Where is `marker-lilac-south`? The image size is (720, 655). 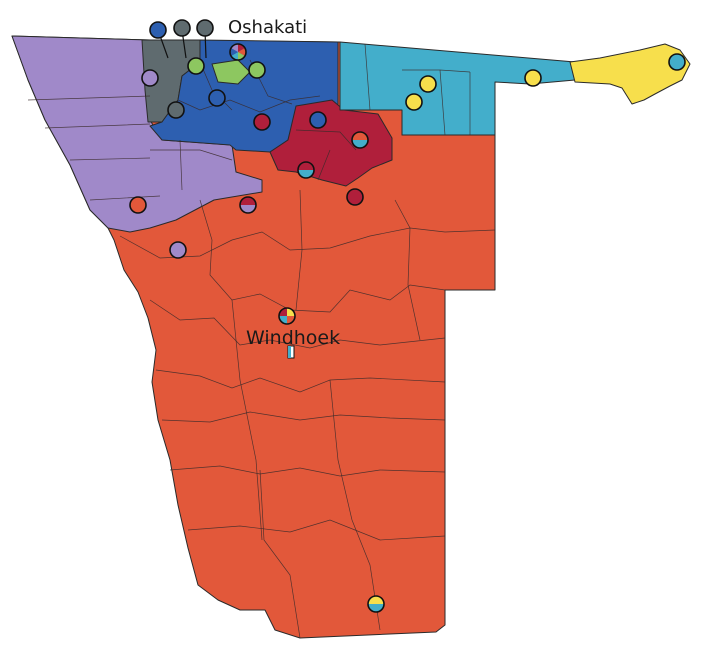
marker-lilac-south is located at coordinates (178, 250).